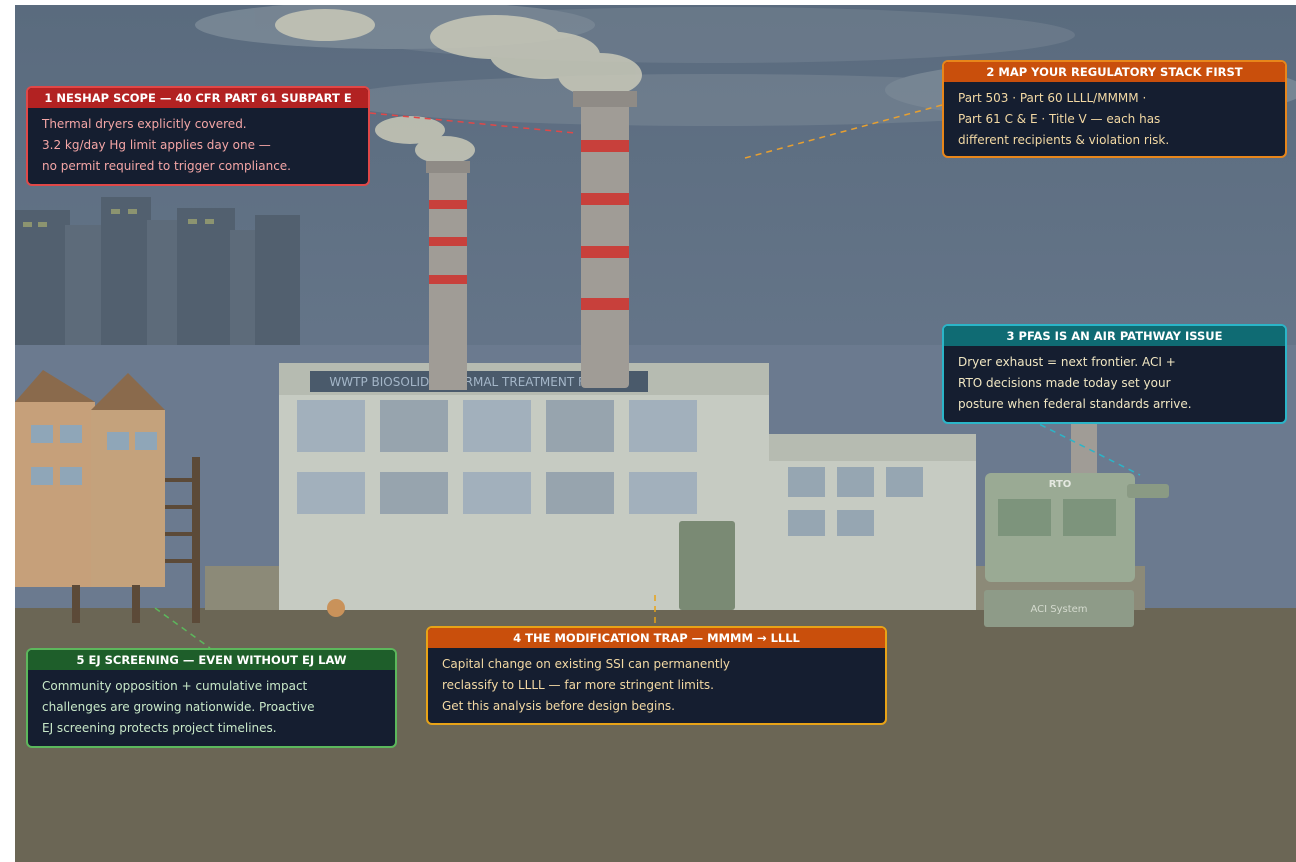  Describe the element at coordinates (1059, 119) in the screenshot. I see `callout-line: Part 61 C & E · Title V — each has` at that location.